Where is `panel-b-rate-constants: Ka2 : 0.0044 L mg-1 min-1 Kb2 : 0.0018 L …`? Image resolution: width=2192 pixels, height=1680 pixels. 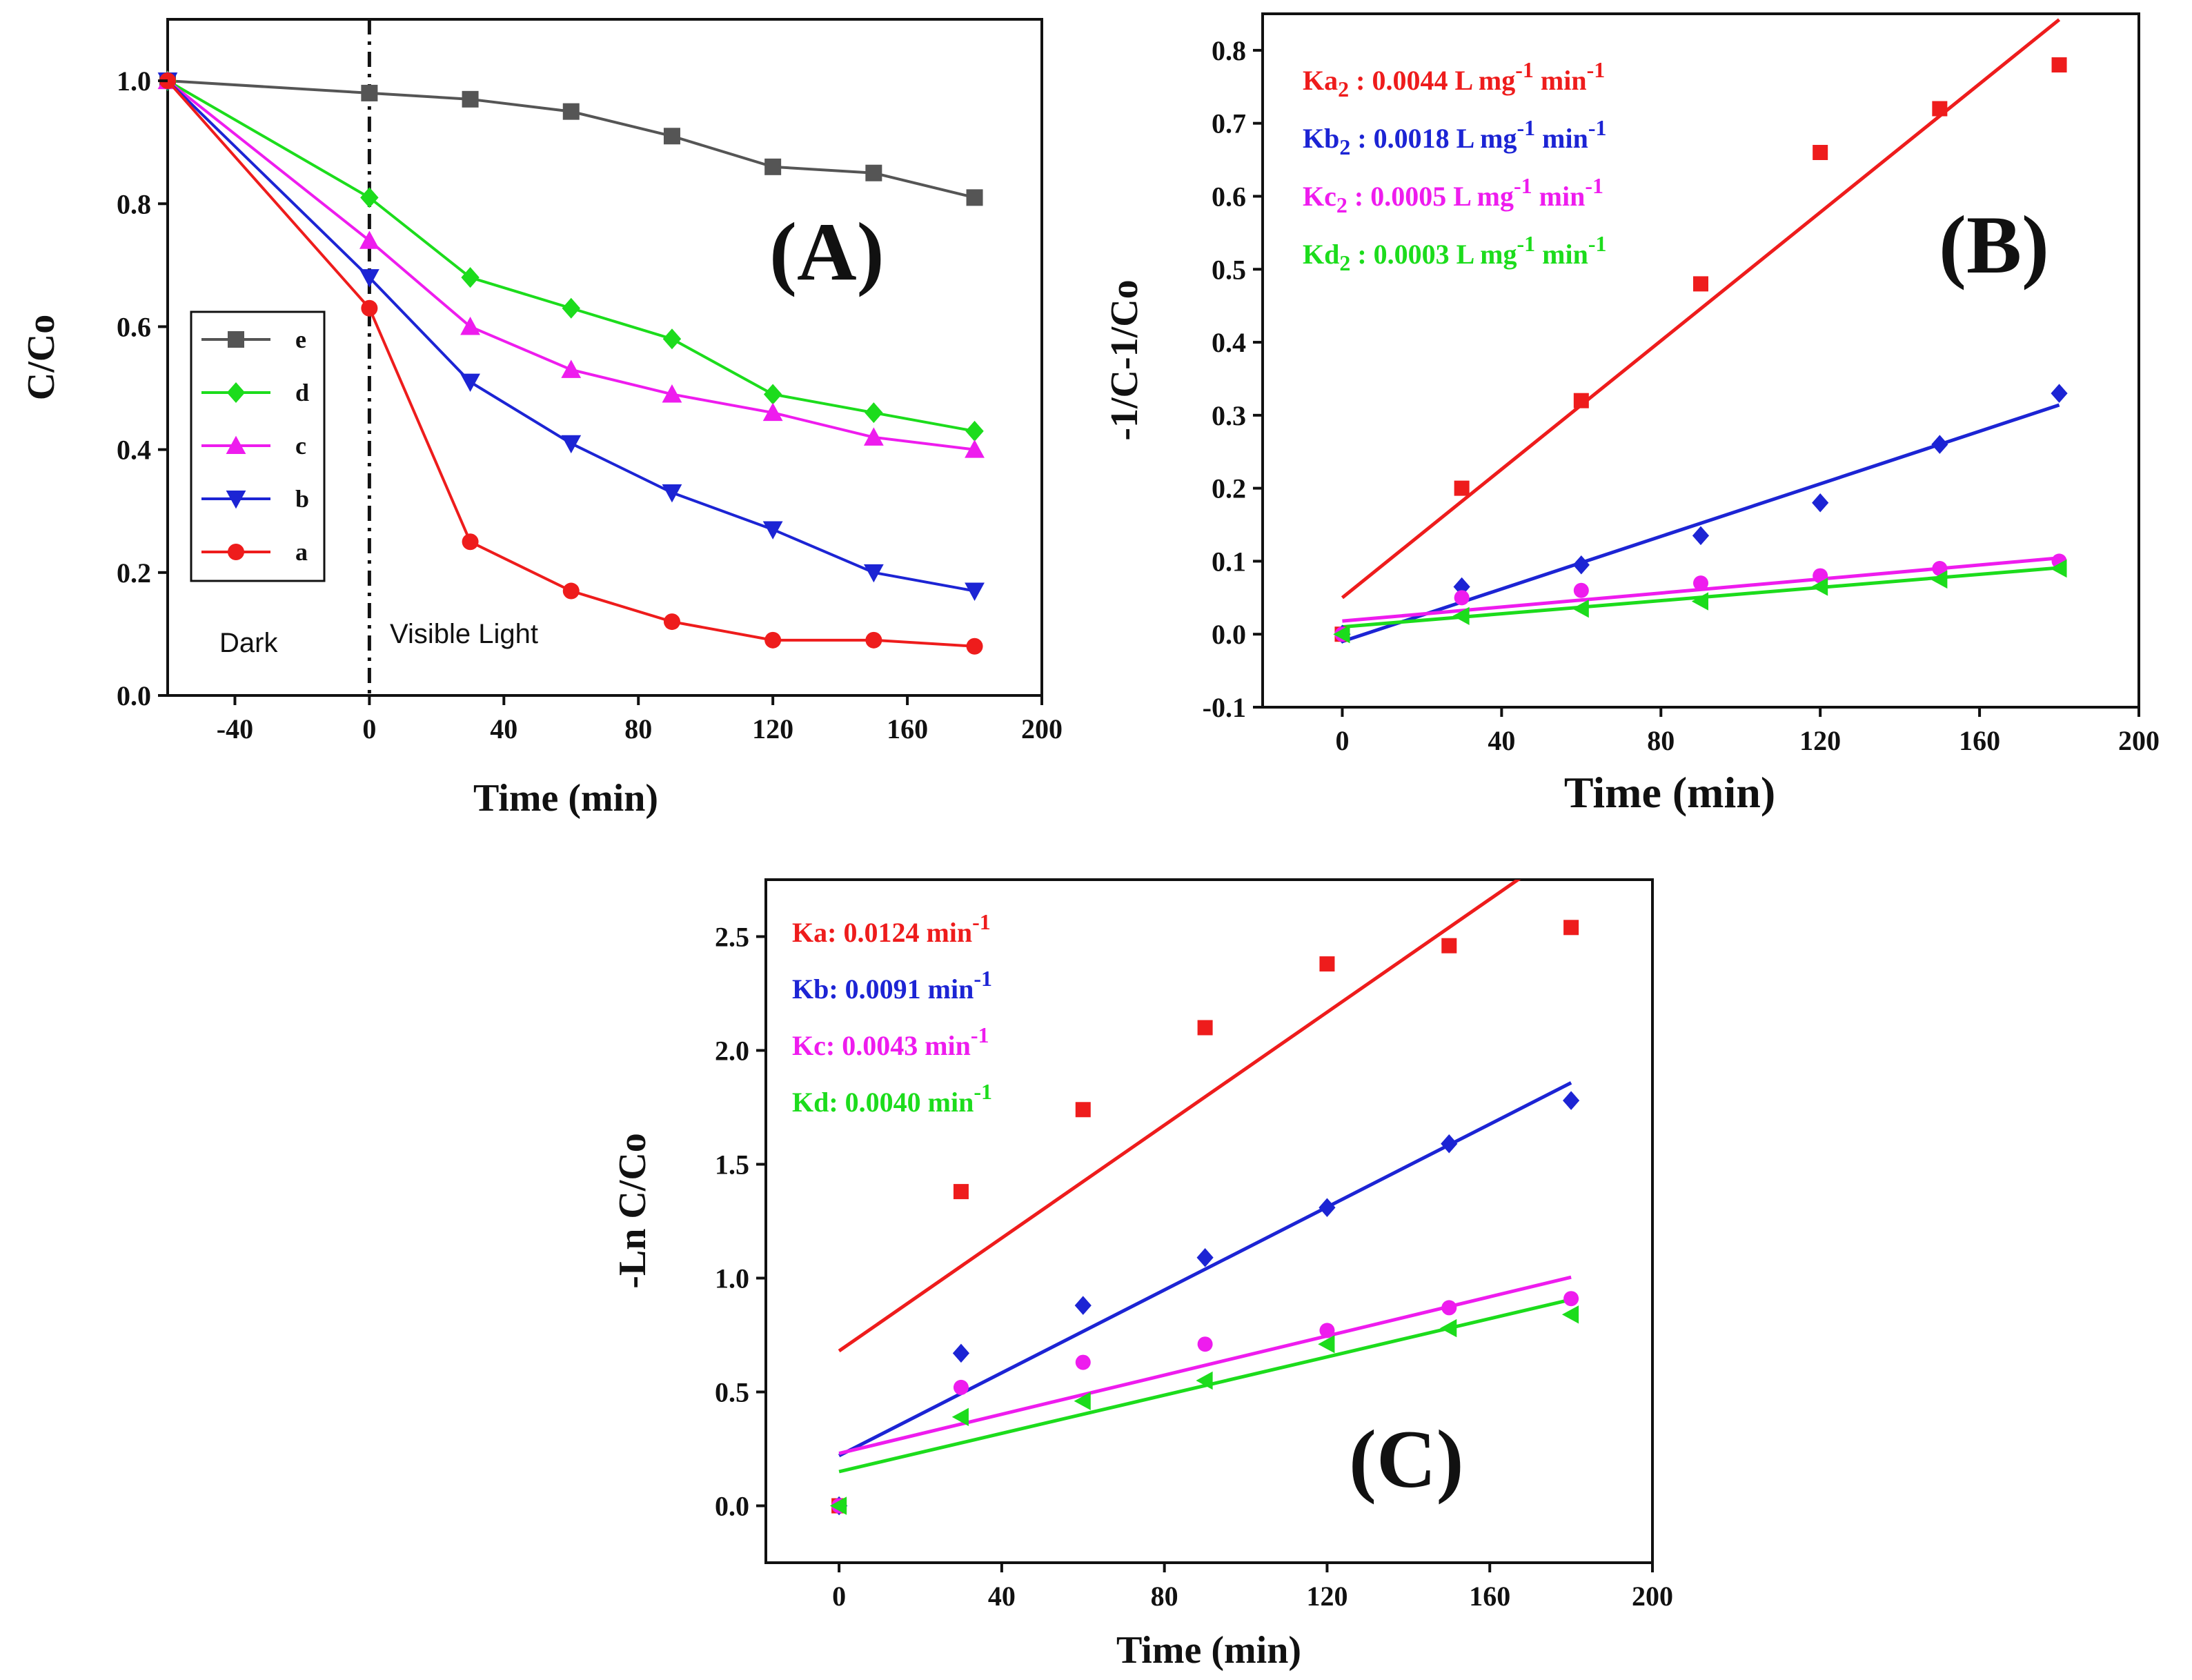 panel-b-rate-constants: Ka2 : 0.0044 L mg-1 min-1 Kb2 : 0.0018 L … is located at coordinates (1455, 166).